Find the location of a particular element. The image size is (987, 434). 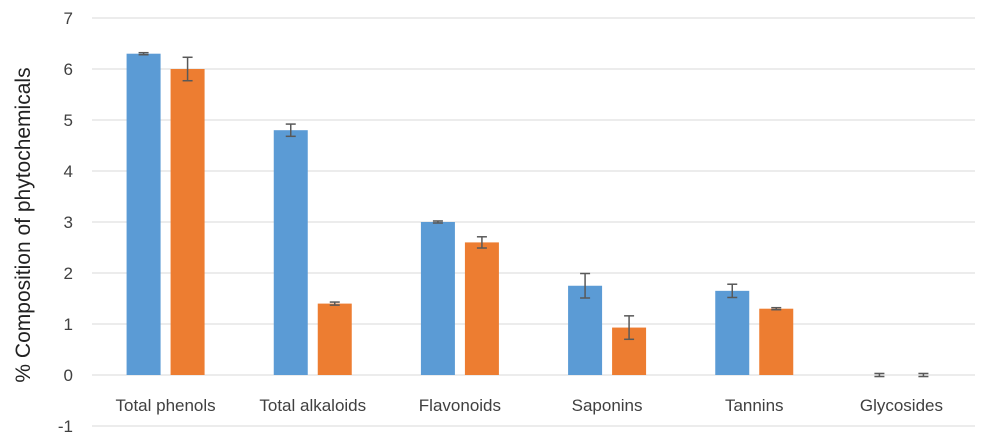

x-tick-label: Flavonoids is located at coordinates (460, 405).